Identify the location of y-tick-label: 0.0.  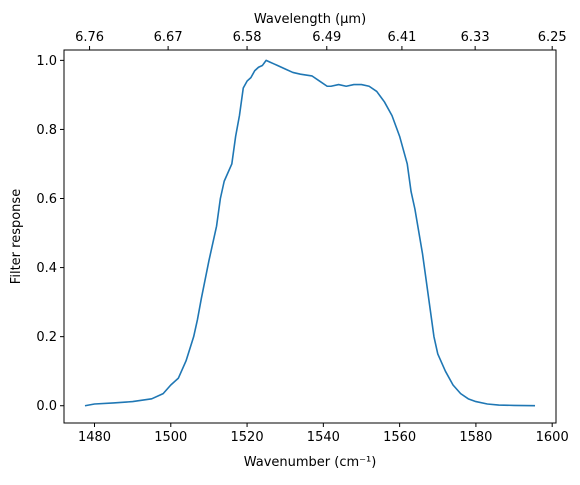
(46, 406).